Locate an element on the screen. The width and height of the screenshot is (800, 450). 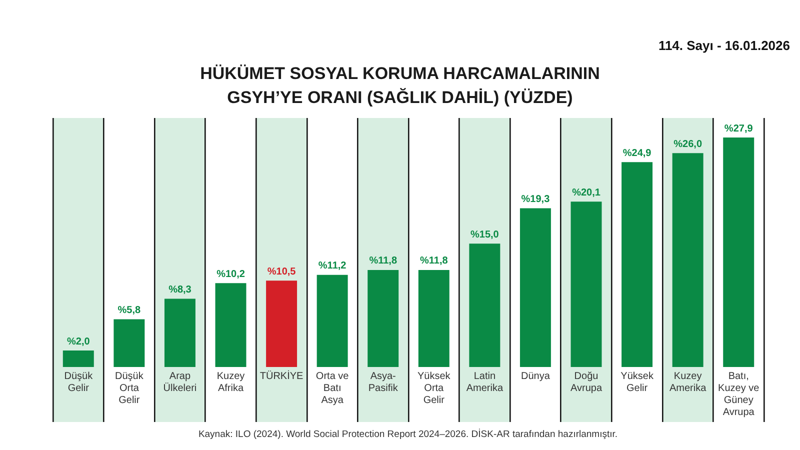
x-tick-label: Arap Ülkeleri is located at coordinates (180, 382).